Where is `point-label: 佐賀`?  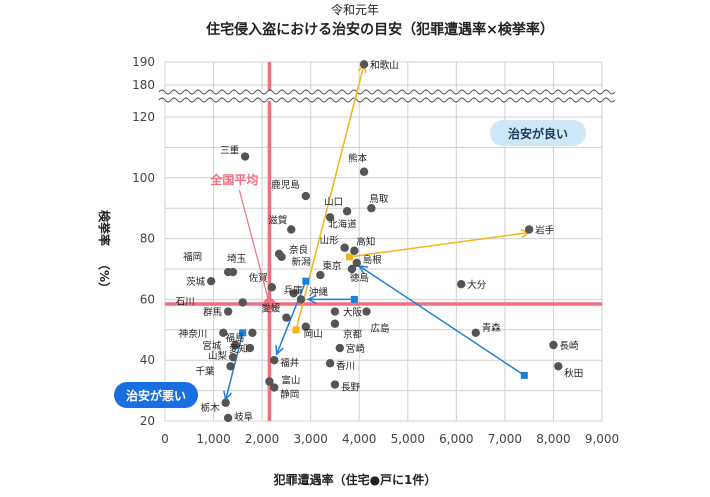 point-label: 佐賀 is located at coordinates (258, 278).